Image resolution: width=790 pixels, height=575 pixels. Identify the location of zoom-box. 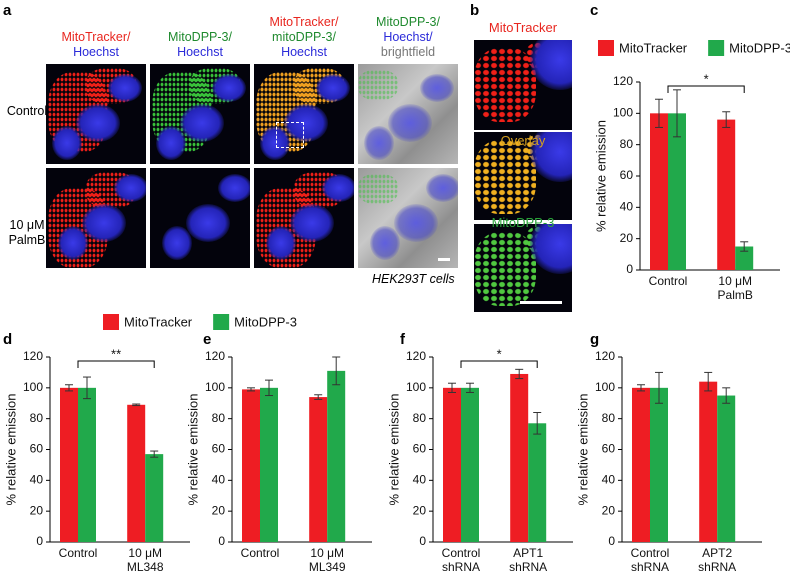
(290, 135).